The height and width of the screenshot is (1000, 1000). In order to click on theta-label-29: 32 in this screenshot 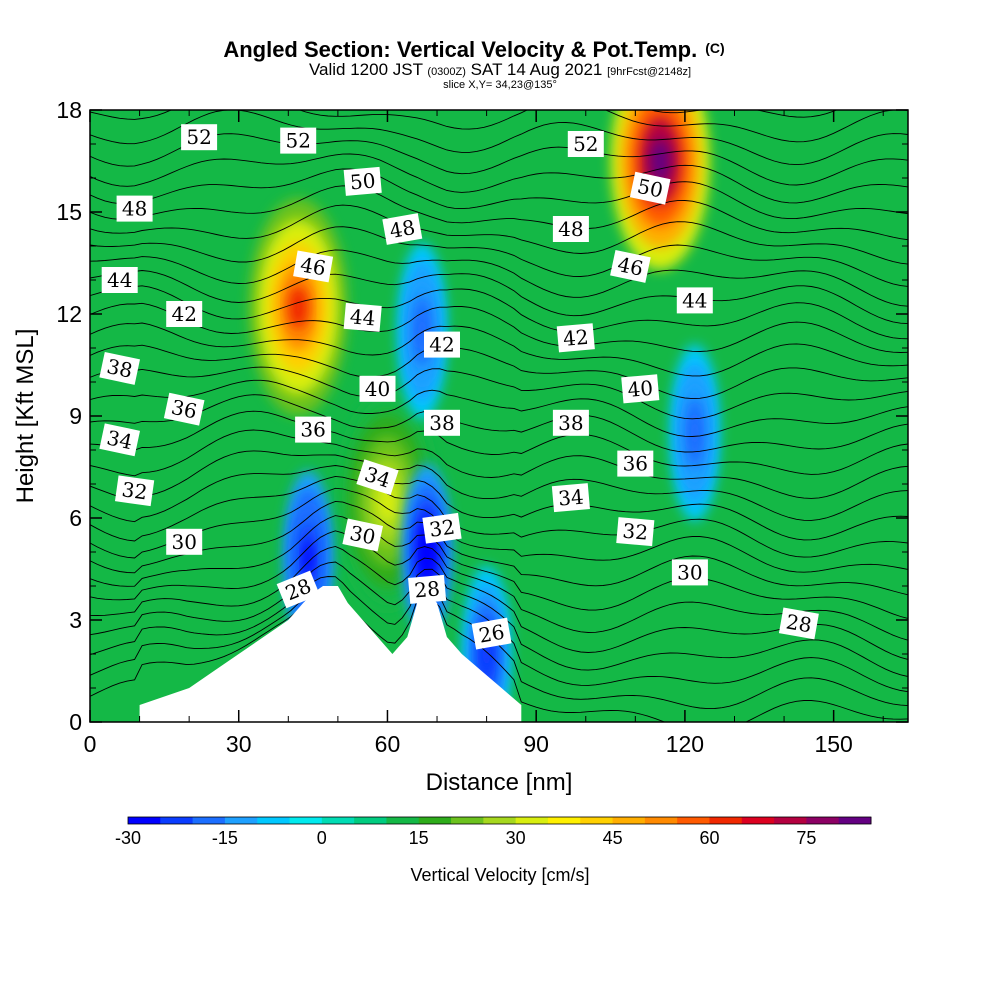, I will do `click(635, 532)`.